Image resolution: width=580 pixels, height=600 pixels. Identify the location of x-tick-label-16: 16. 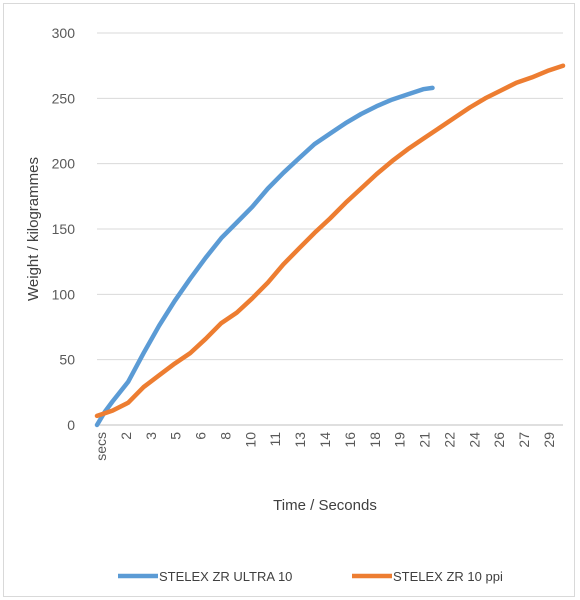
(350, 440).